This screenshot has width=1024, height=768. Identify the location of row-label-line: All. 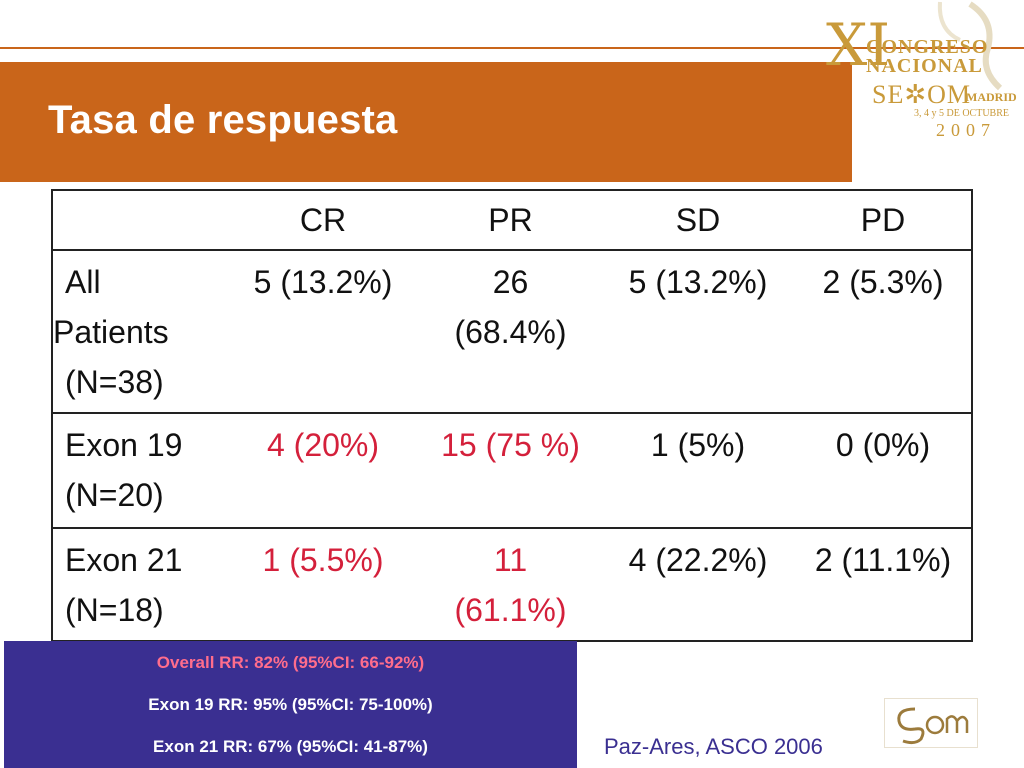
(83, 282).